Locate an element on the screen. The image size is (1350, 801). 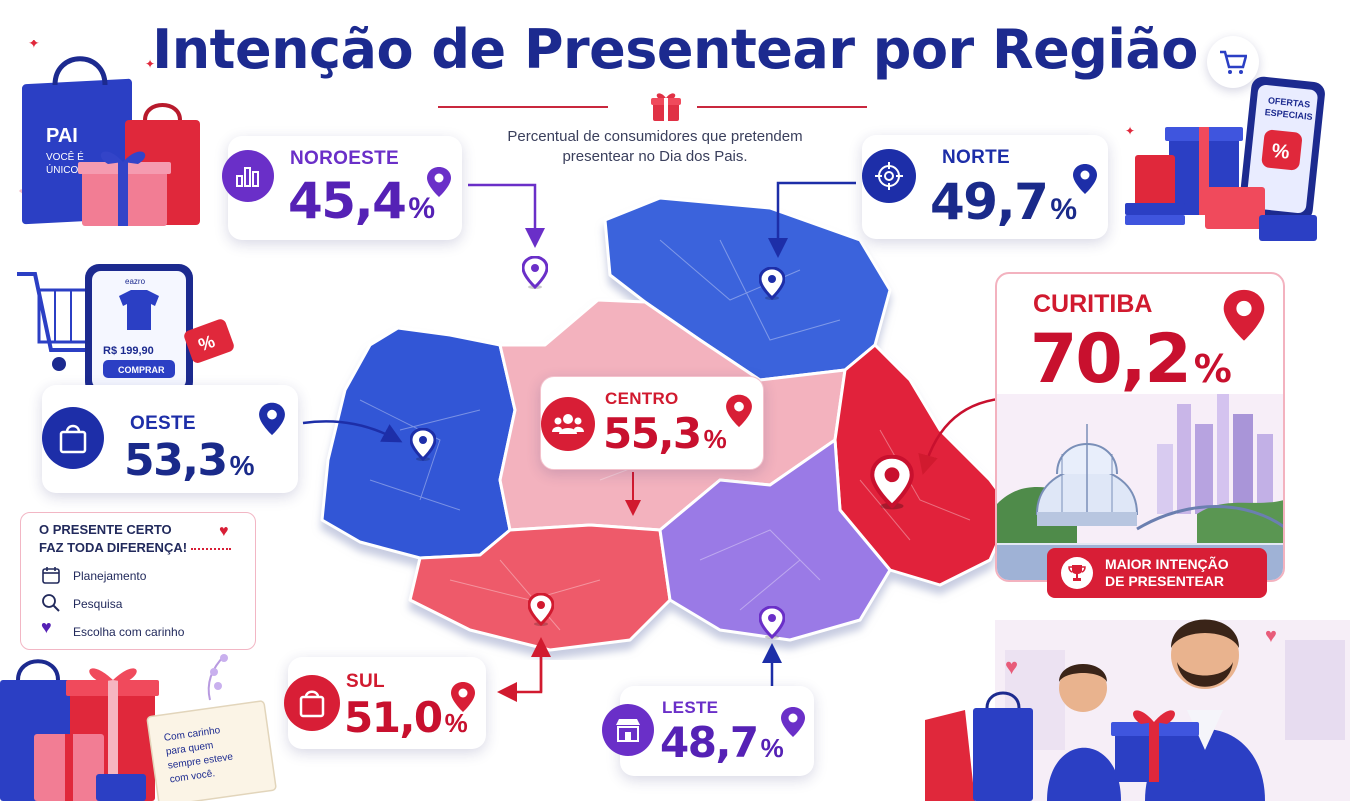
tip-research: Pesquisa is located at coordinates (98, 604).